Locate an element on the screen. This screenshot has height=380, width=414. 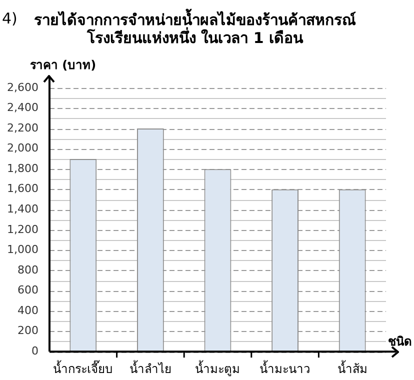
y-axis-title: ราคา (บาท) is located at coordinates (63, 65).